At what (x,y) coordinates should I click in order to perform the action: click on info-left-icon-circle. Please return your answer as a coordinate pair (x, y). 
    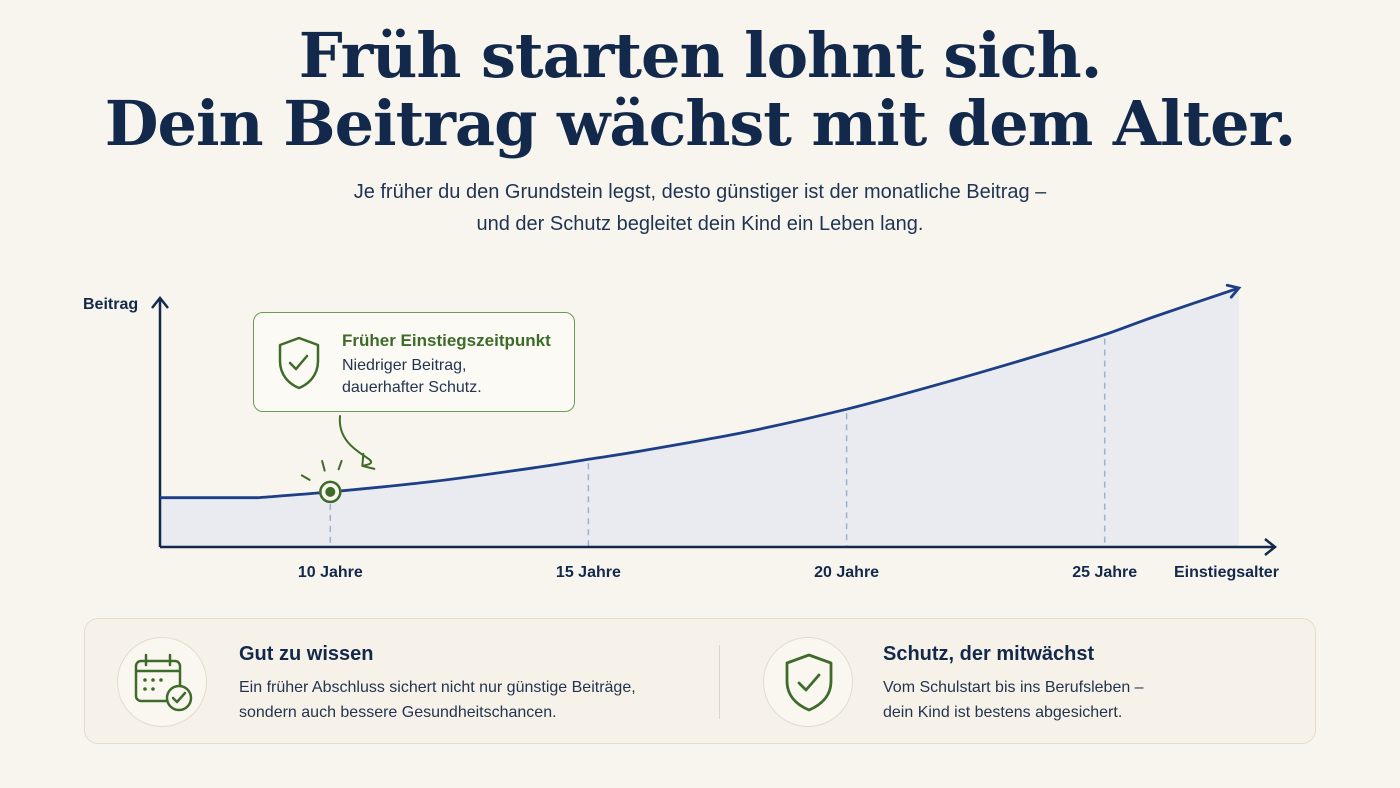
    Looking at the image, I should click on (162, 682).